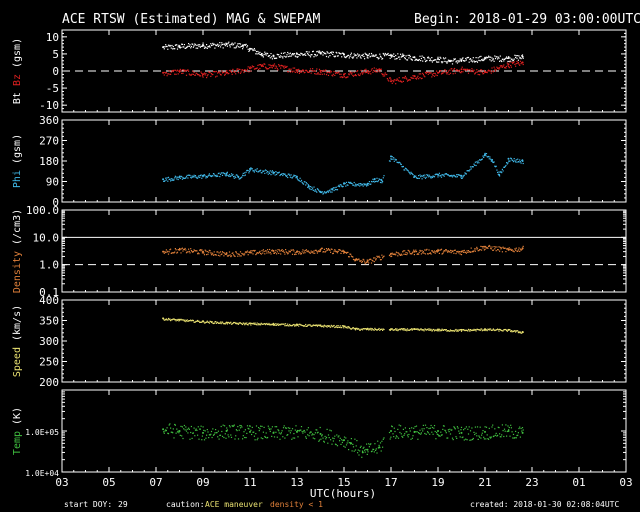  Describe the element at coordinates (461, 251) in the screenshot. I see `density-data-point` at that location.